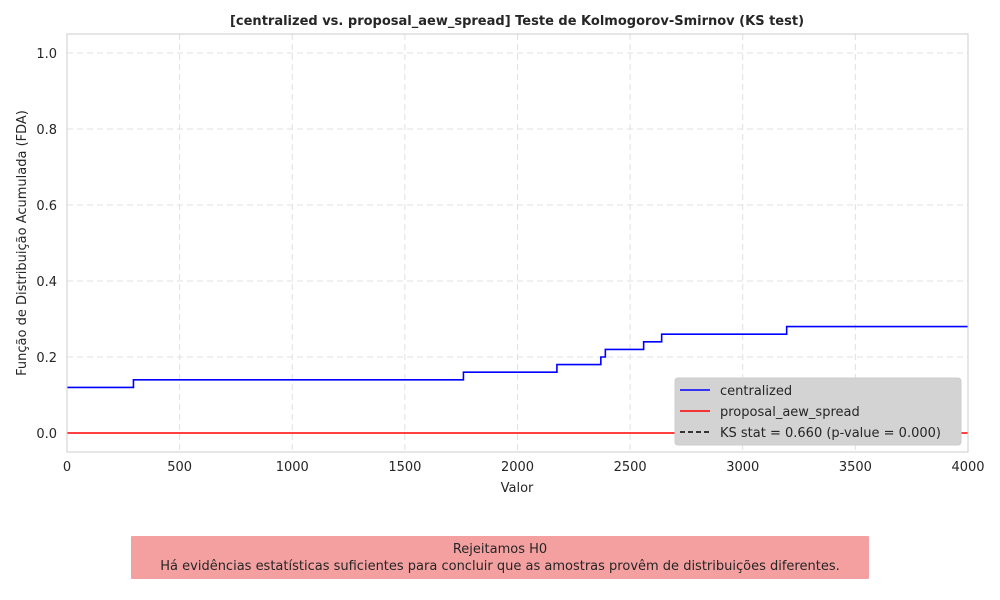 This screenshot has height=600, width=1000. Describe the element at coordinates (46, 358) in the screenshot. I see `y-tick-label: 0.2` at that location.